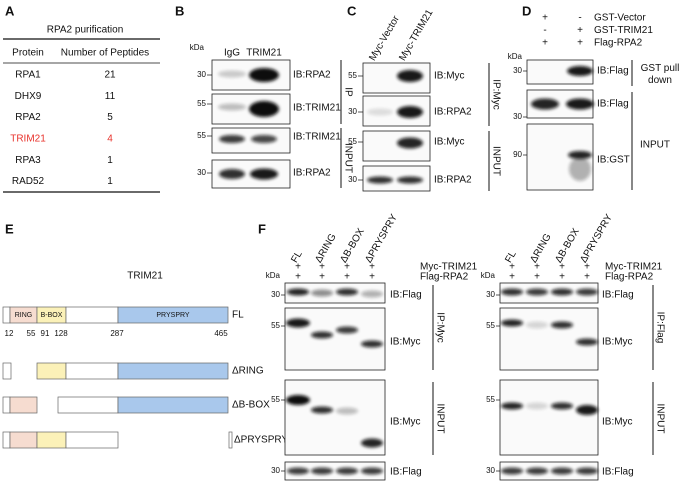  I want to click on lane-label: Myc-Vector, so click(384, 37).